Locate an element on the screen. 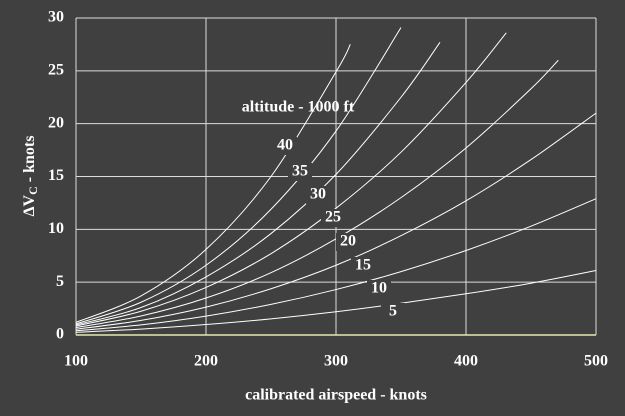 This screenshot has width=625, height=416. x-tick-label: 100 is located at coordinates (76, 361).